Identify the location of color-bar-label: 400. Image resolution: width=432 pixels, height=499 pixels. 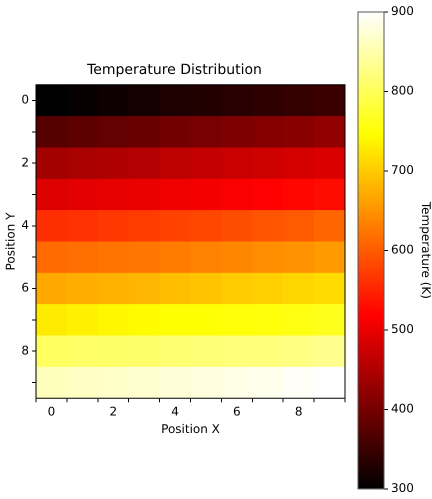
(402, 408).